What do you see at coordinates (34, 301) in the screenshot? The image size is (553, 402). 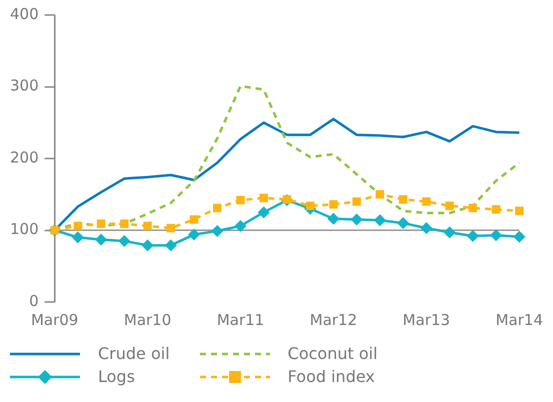 I see `y-tick-label: 0` at bounding box center [34, 301].